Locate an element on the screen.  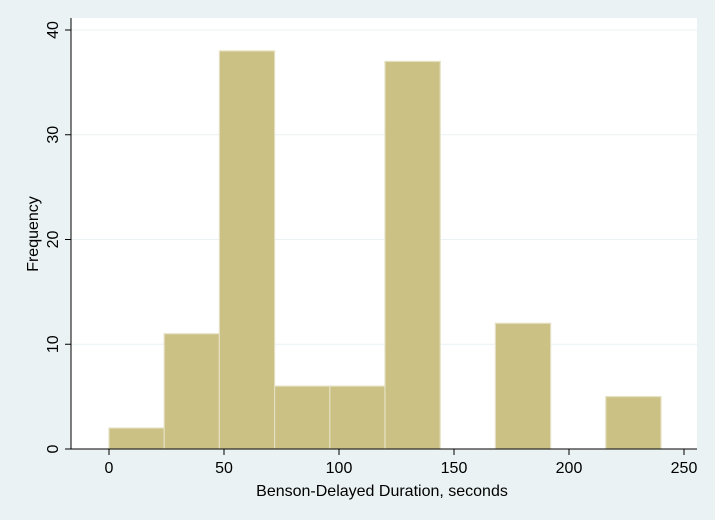
y-tick-label: 30 is located at coordinates (53, 135).